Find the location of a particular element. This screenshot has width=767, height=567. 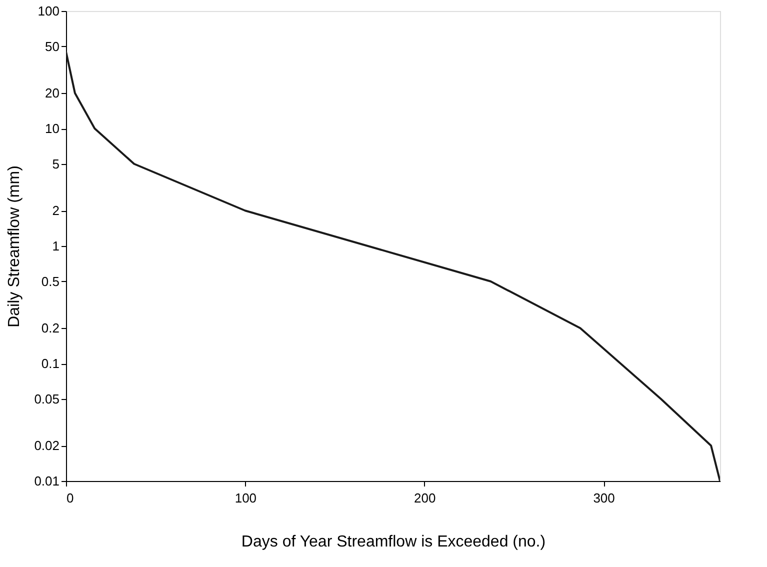

x-tick-label: 100 is located at coordinates (245, 498).